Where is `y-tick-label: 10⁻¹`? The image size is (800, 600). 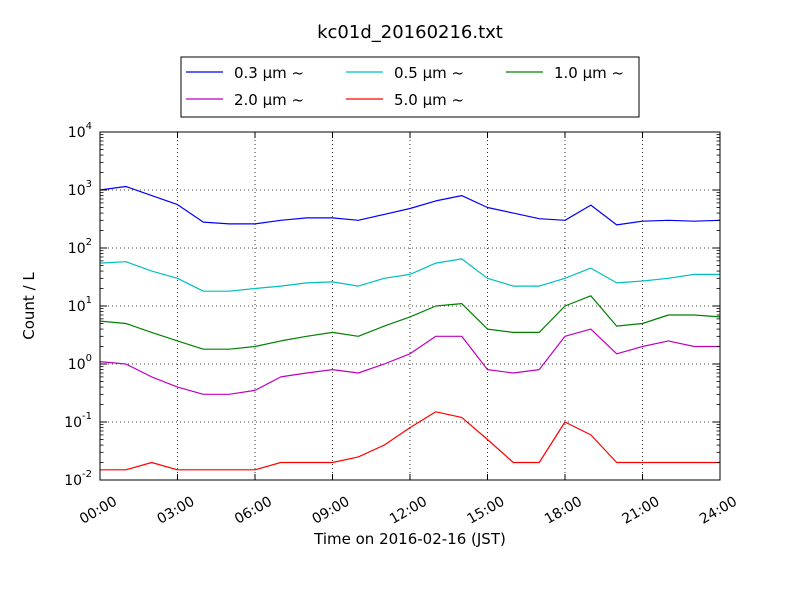
y-tick-label: 10⁻¹ is located at coordinates (78, 421).